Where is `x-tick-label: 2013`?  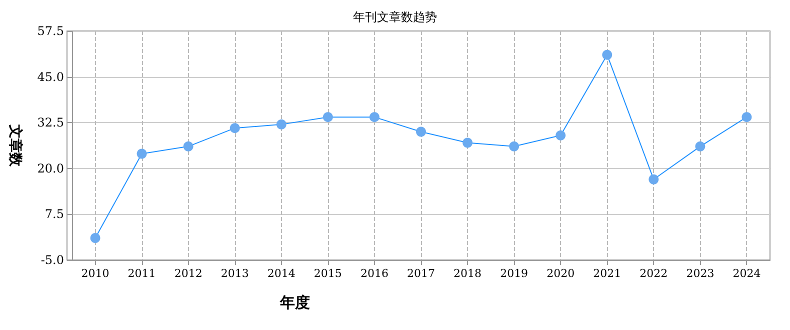
x-tick-label: 2013 is located at coordinates (234, 273).